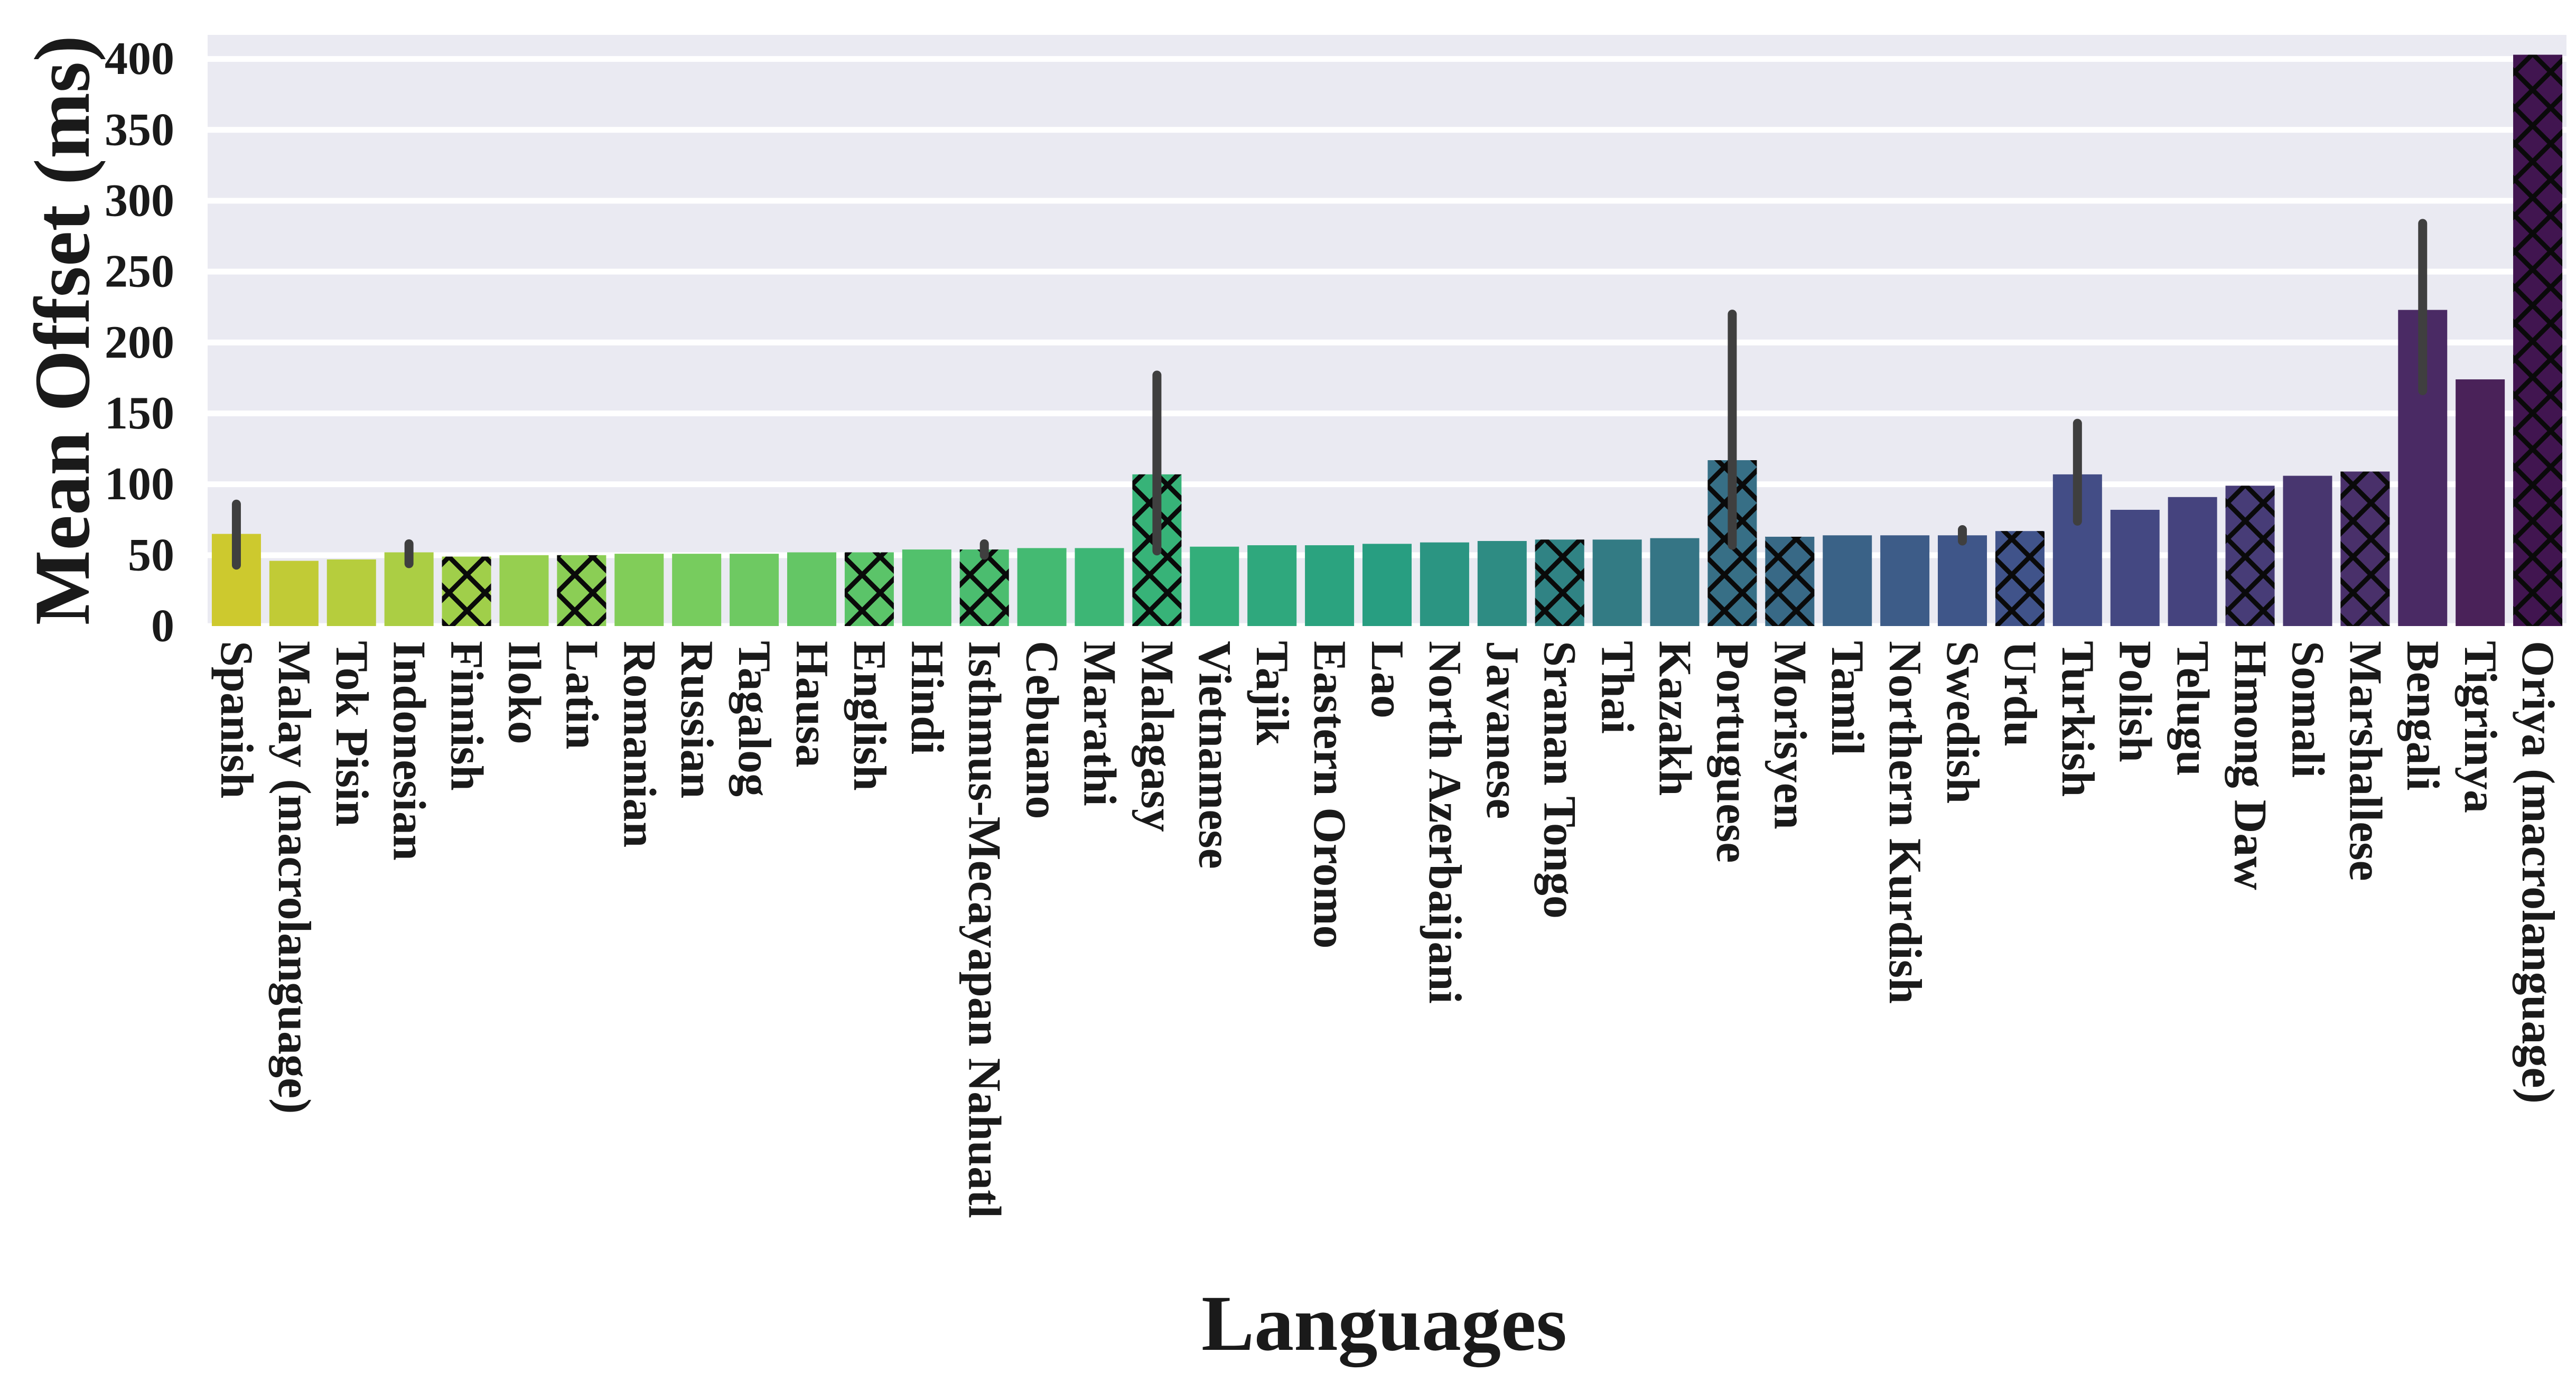 The image size is (2576, 1390). What do you see at coordinates (1272, 693) in the screenshot?
I see `x-tick-label: Tajik` at bounding box center [1272, 693].